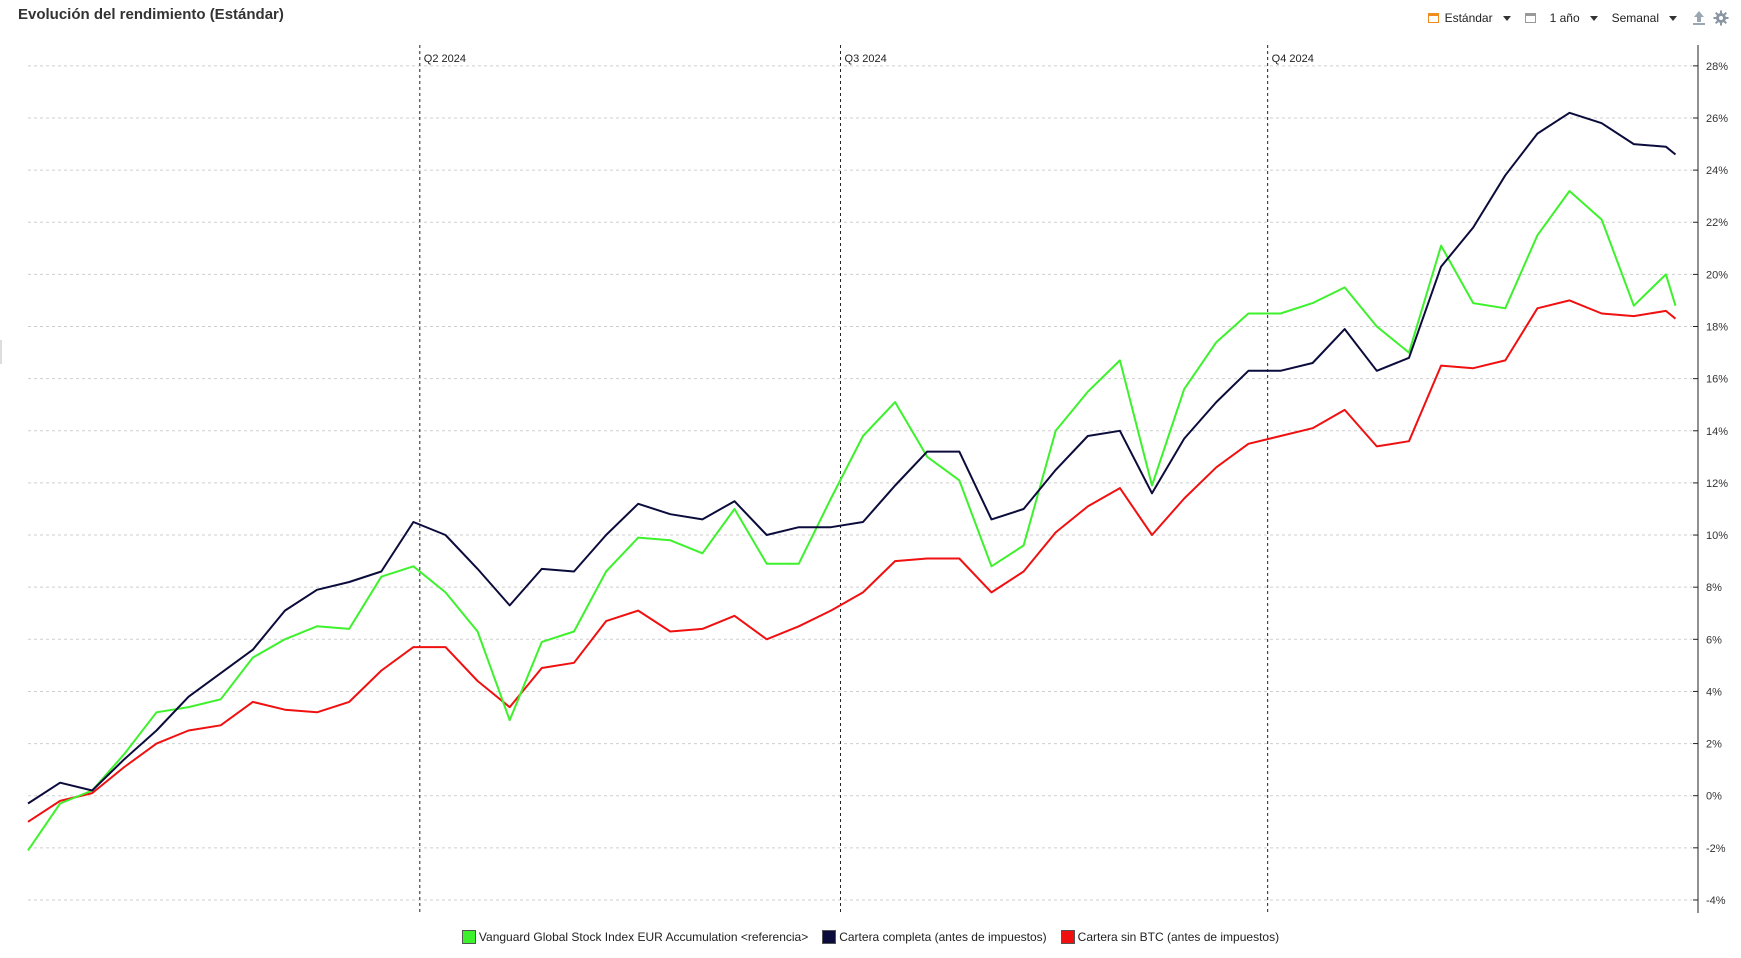 This screenshot has height=958, width=1741. I want to click on y-tick-label: 2%, so click(1714, 745).